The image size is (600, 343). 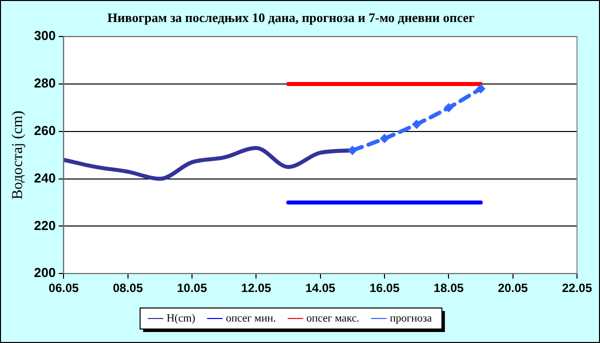 What do you see at coordinates (45, 225) in the screenshot?
I see `y-tick-label: 220` at bounding box center [45, 225].